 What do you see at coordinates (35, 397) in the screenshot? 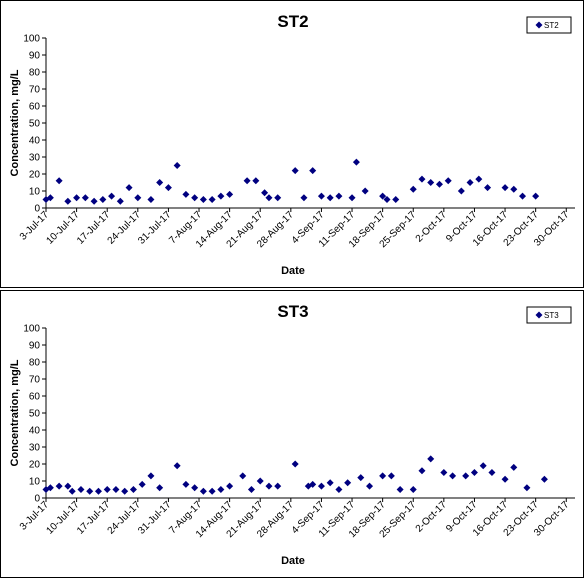
I see `y-tick-label: 60` at bounding box center [35, 397].